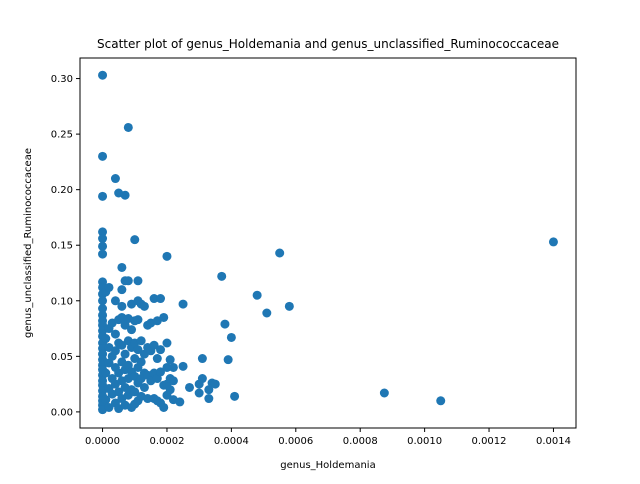  What do you see at coordinates (62, 412) in the screenshot?
I see `y-tick-label: 0.00` at bounding box center [62, 412].